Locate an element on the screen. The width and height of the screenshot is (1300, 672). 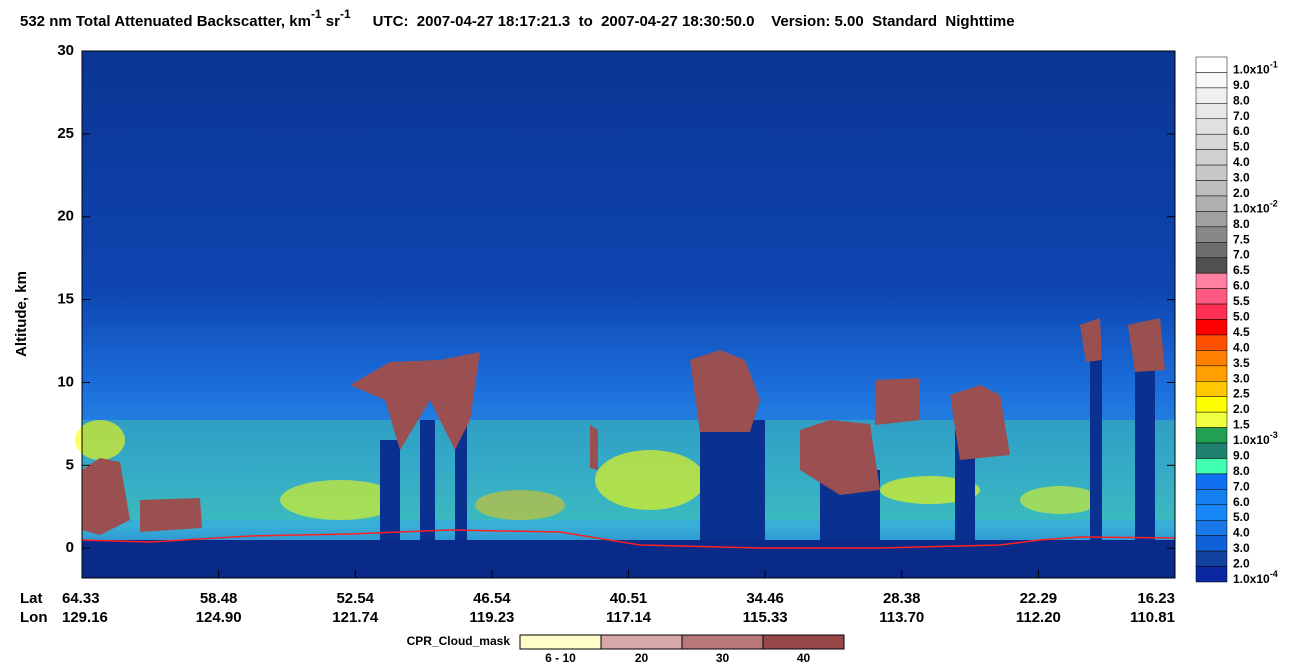
colorbar-label: 1.0x10⁻⁴ is located at coordinates (1255, 577).